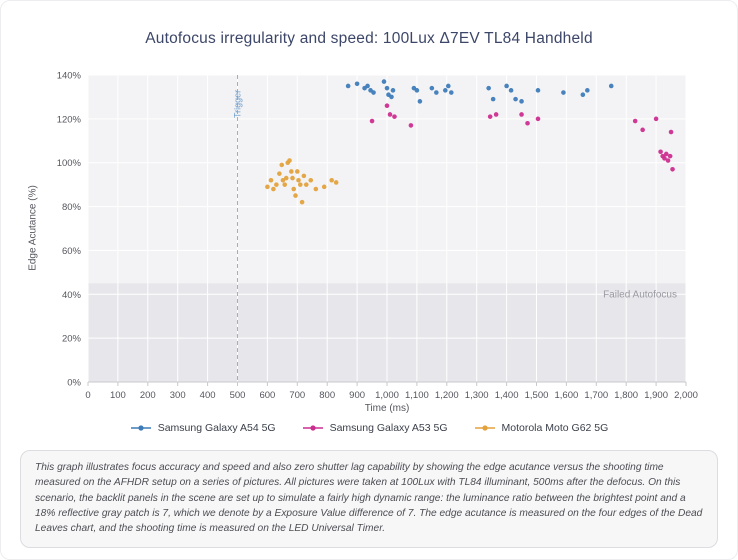  What do you see at coordinates (686, 395) in the screenshot?
I see `x-tick-label: 2,000` at bounding box center [686, 395].